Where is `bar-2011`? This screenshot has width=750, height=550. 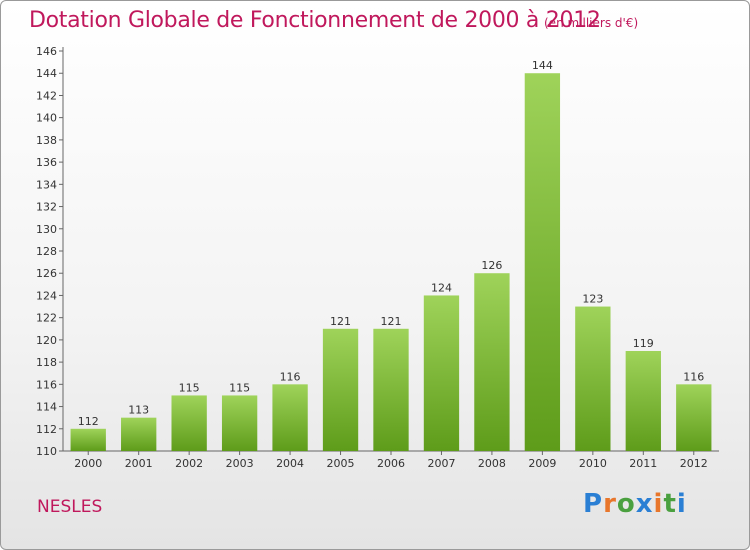 bar-2011 is located at coordinates (643, 401).